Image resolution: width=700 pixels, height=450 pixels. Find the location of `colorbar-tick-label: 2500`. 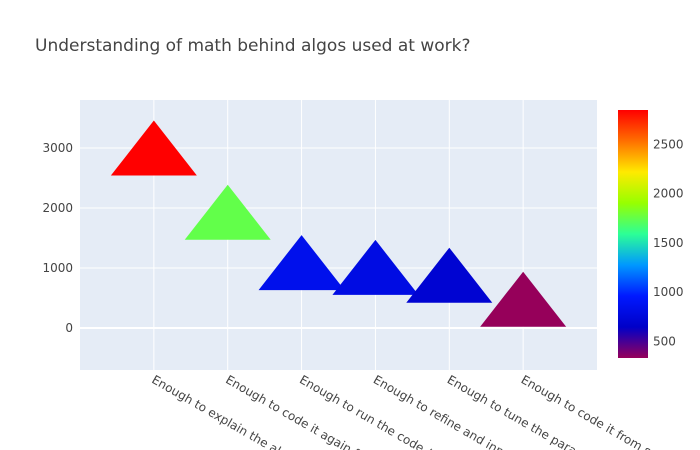

colorbar-tick-label: 2500 is located at coordinates (668, 144).